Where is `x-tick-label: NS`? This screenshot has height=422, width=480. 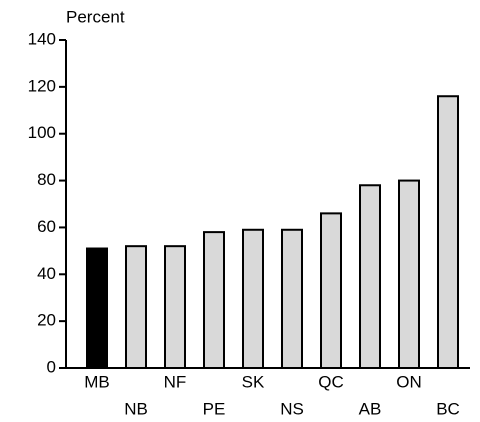
x-tick-label: NS is located at coordinates (292, 408).